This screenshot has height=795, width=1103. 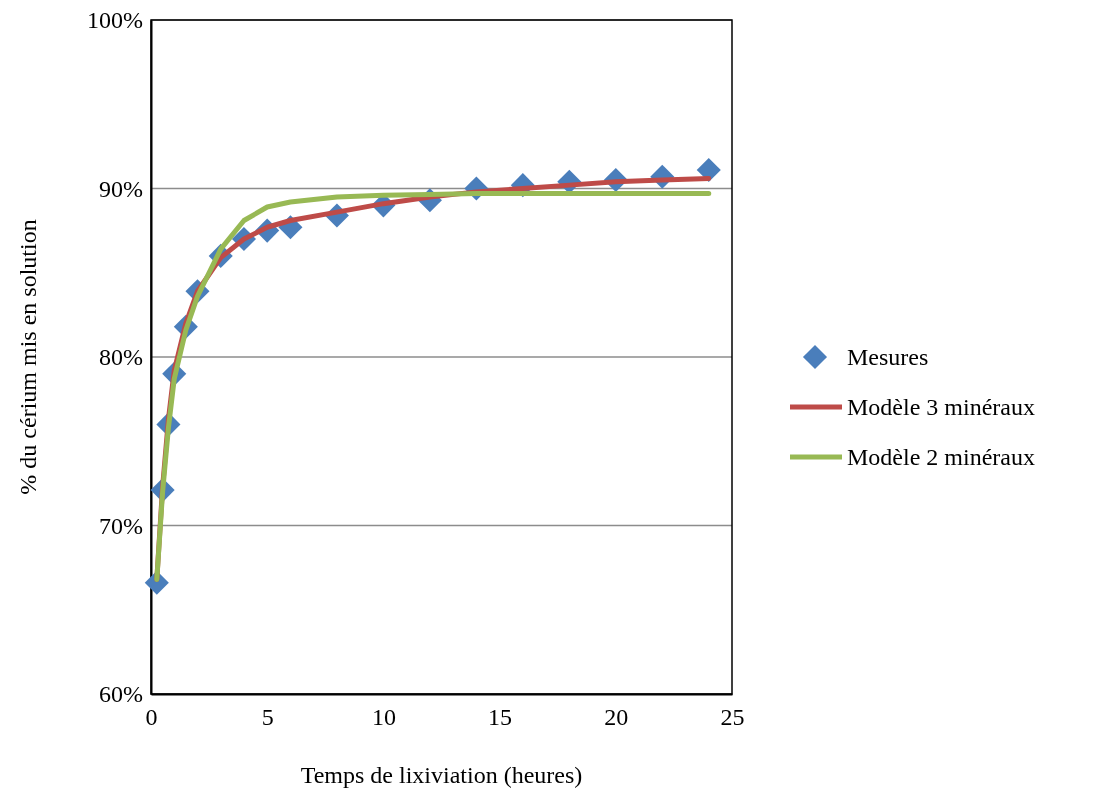 What do you see at coordinates (267, 717) in the screenshot?
I see `x-tick-label: 5` at bounding box center [267, 717].